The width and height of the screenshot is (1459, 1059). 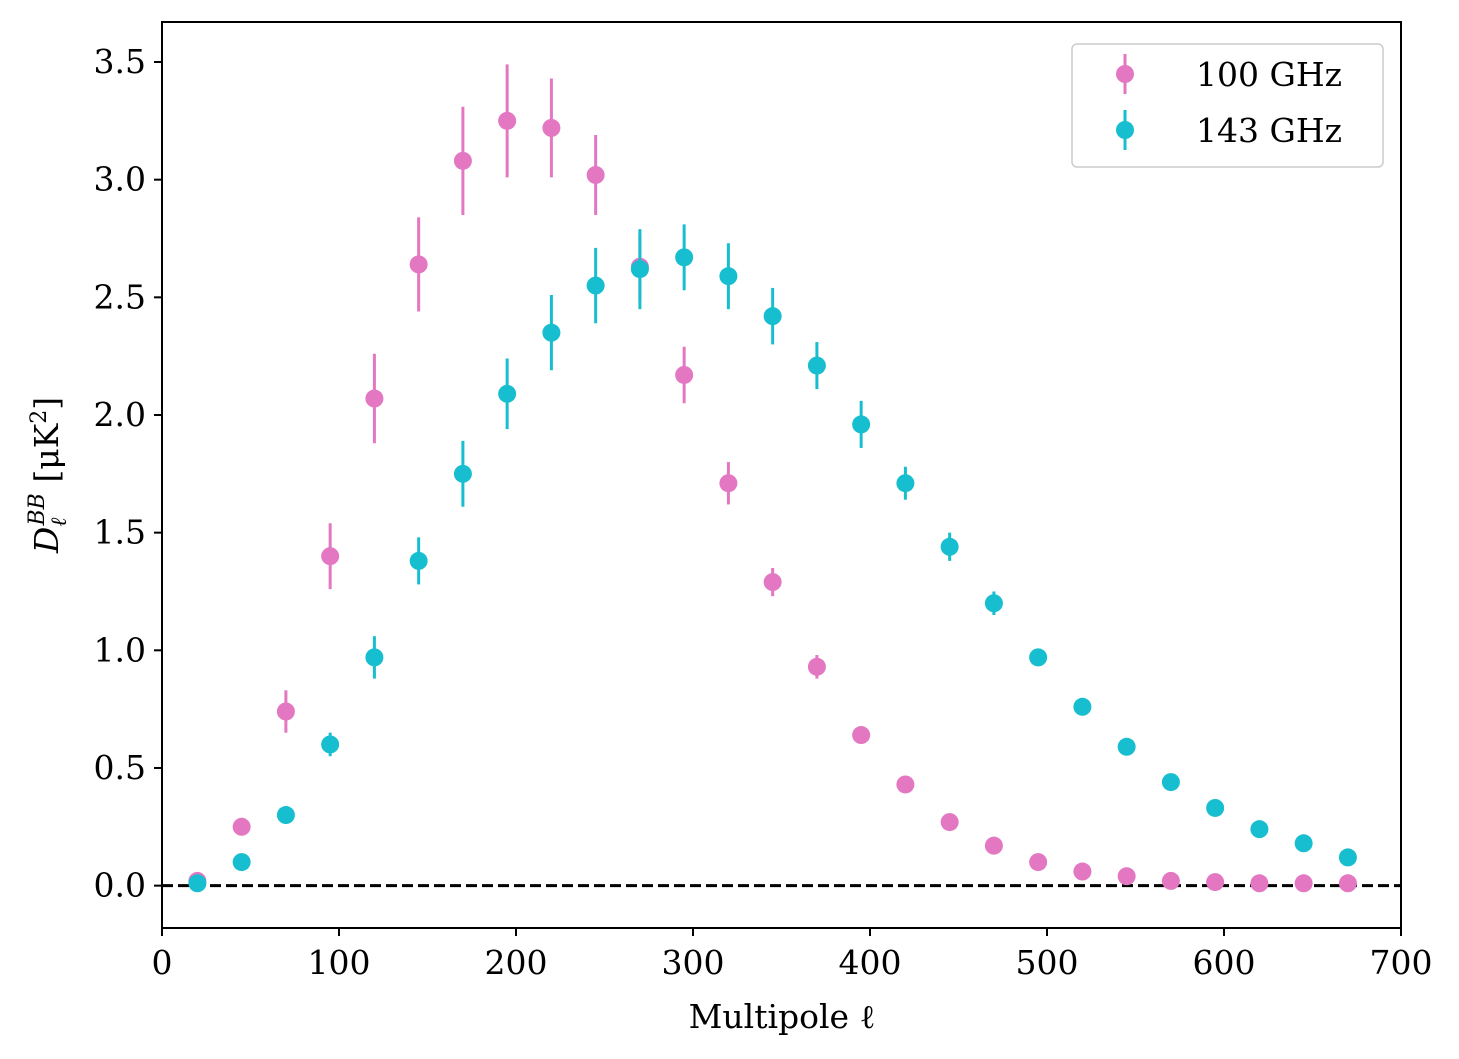 What do you see at coordinates (120, 61) in the screenshot?
I see `y-tick-label: 3.5` at bounding box center [120, 61].